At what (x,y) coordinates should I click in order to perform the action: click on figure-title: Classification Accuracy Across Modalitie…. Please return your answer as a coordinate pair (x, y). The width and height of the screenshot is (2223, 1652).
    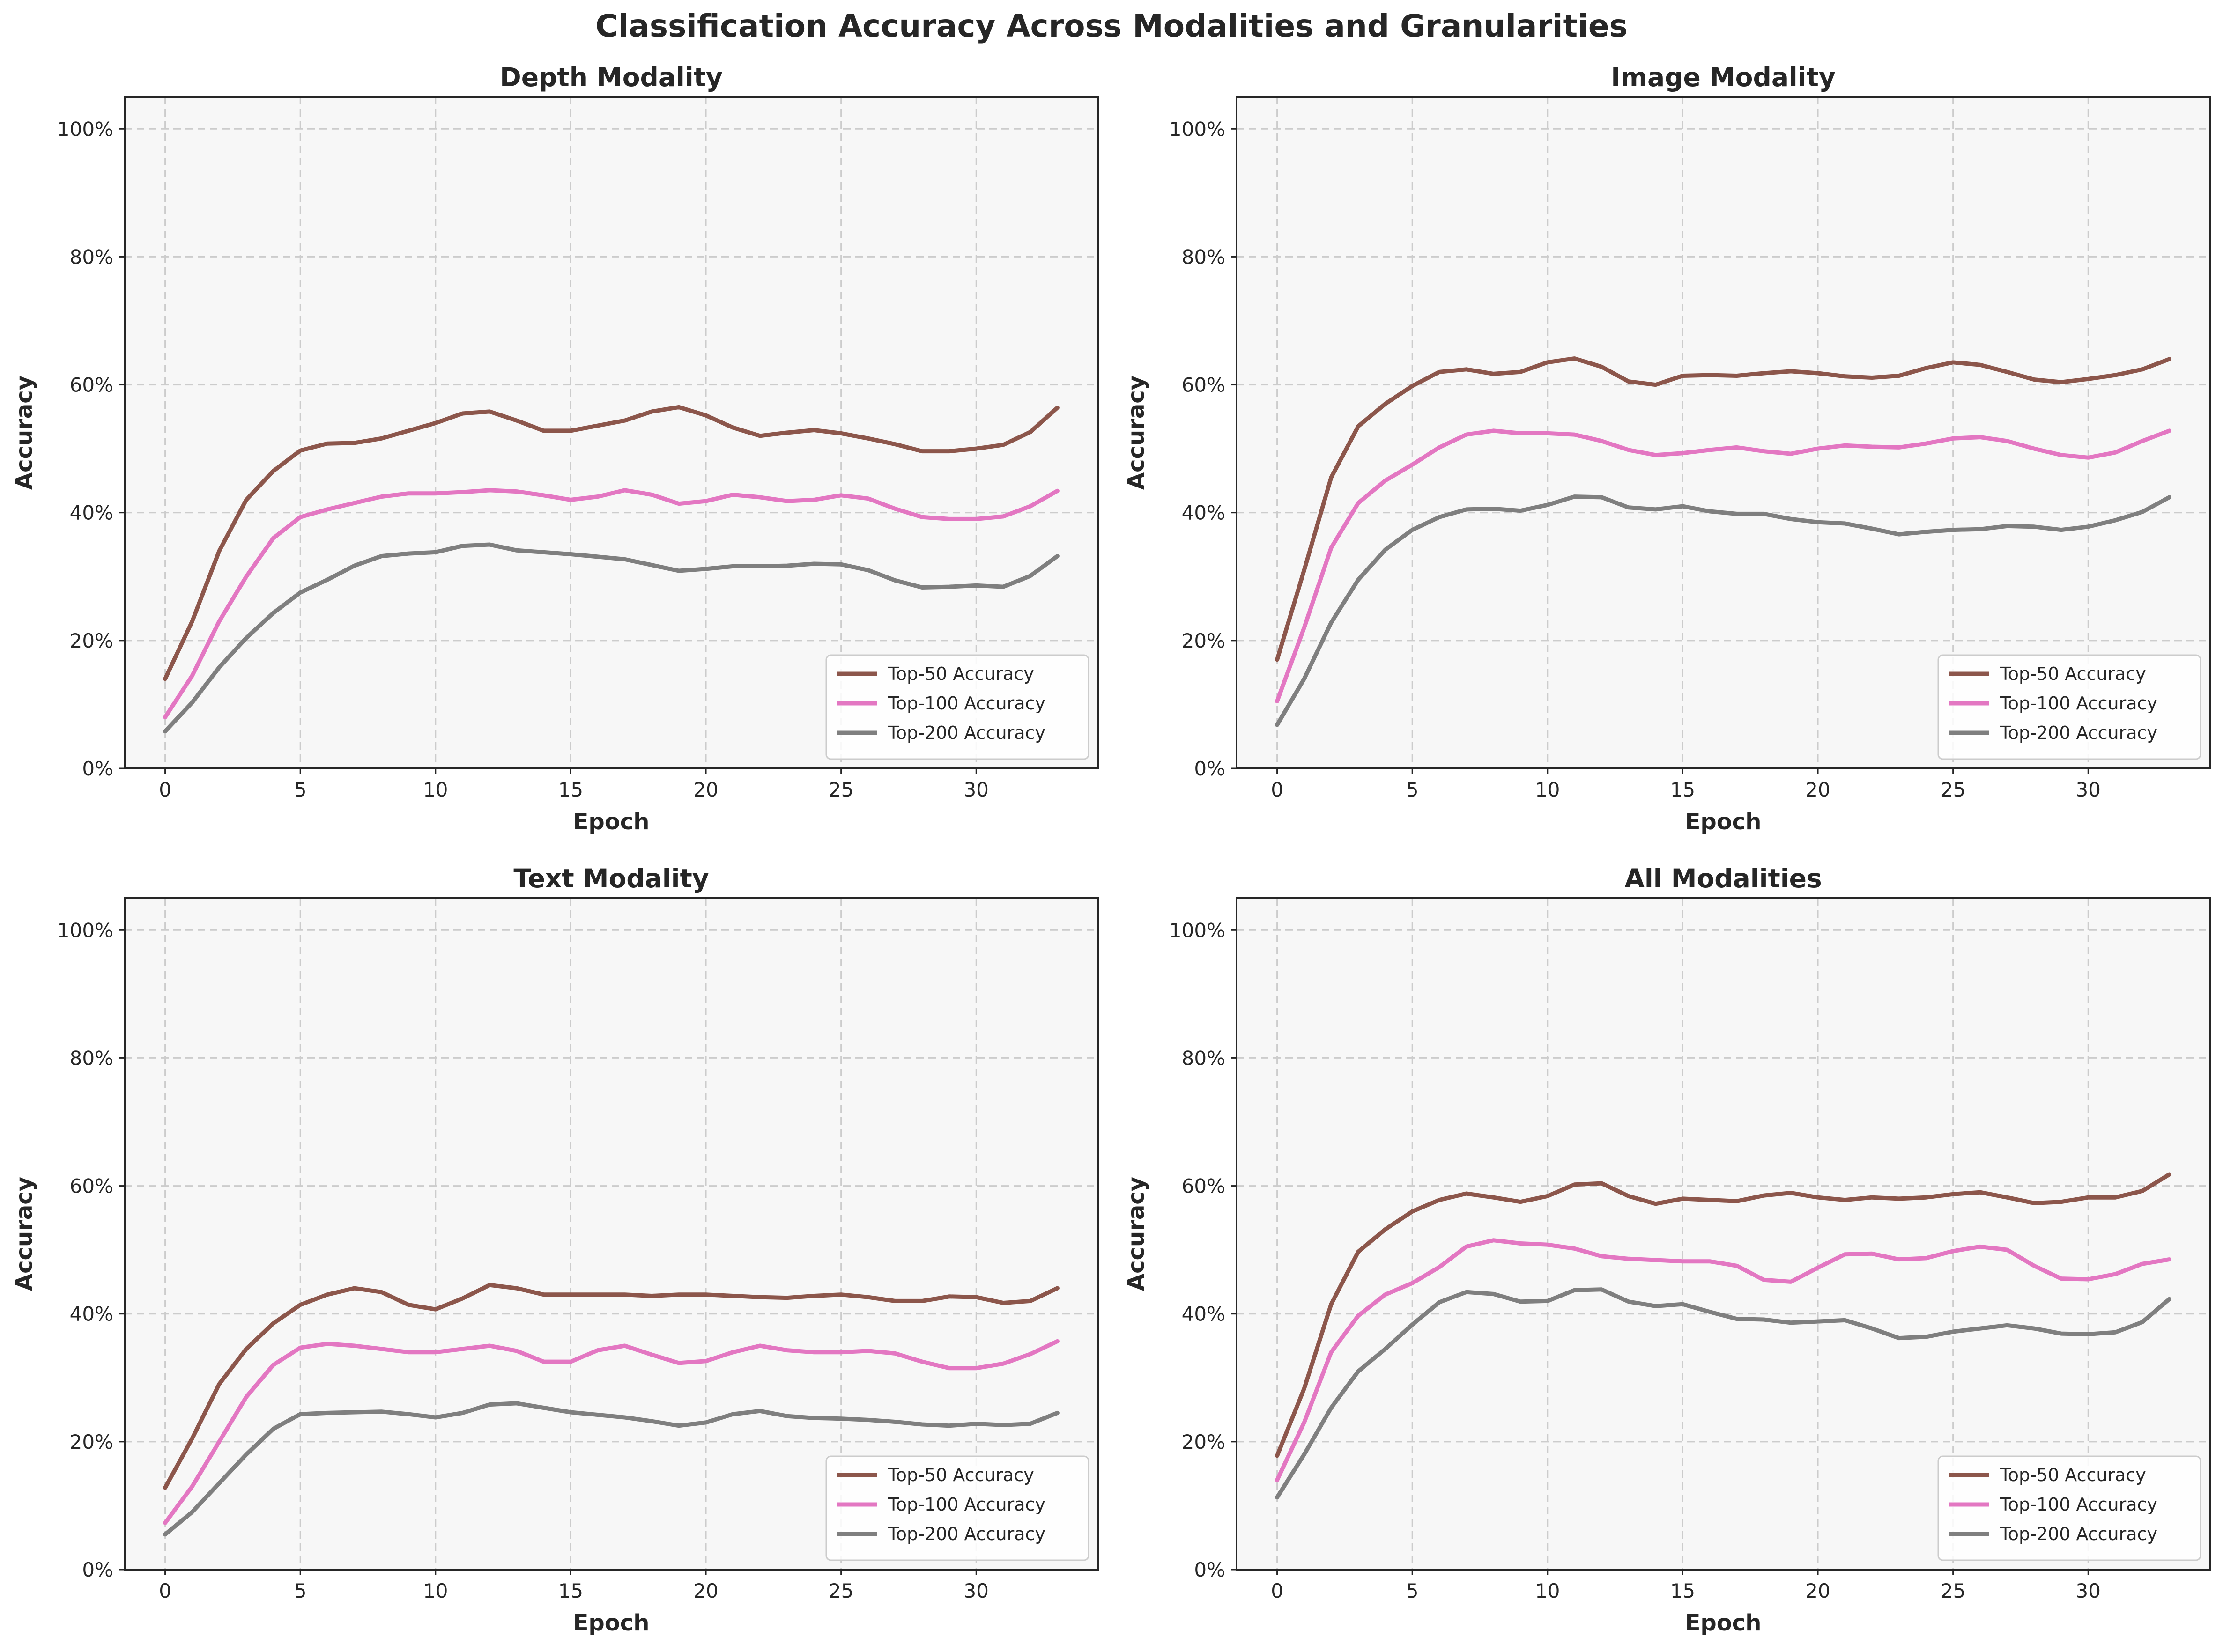
    Looking at the image, I should click on (1111, 26).